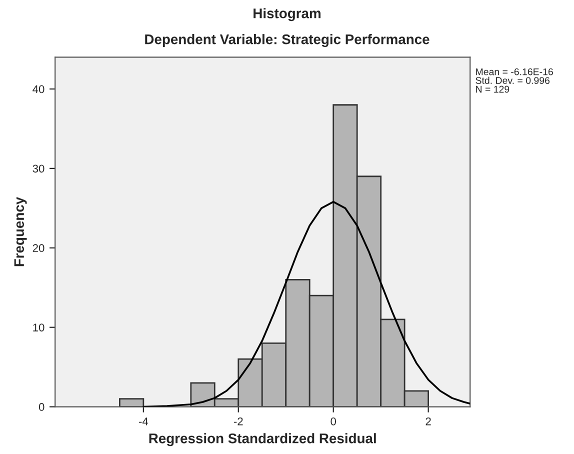 The height and width of the screenshot is (454, 574). Describe the element at coordinates (41, 407) in the screenshot. I see `y-tick-label: 0` at that location.